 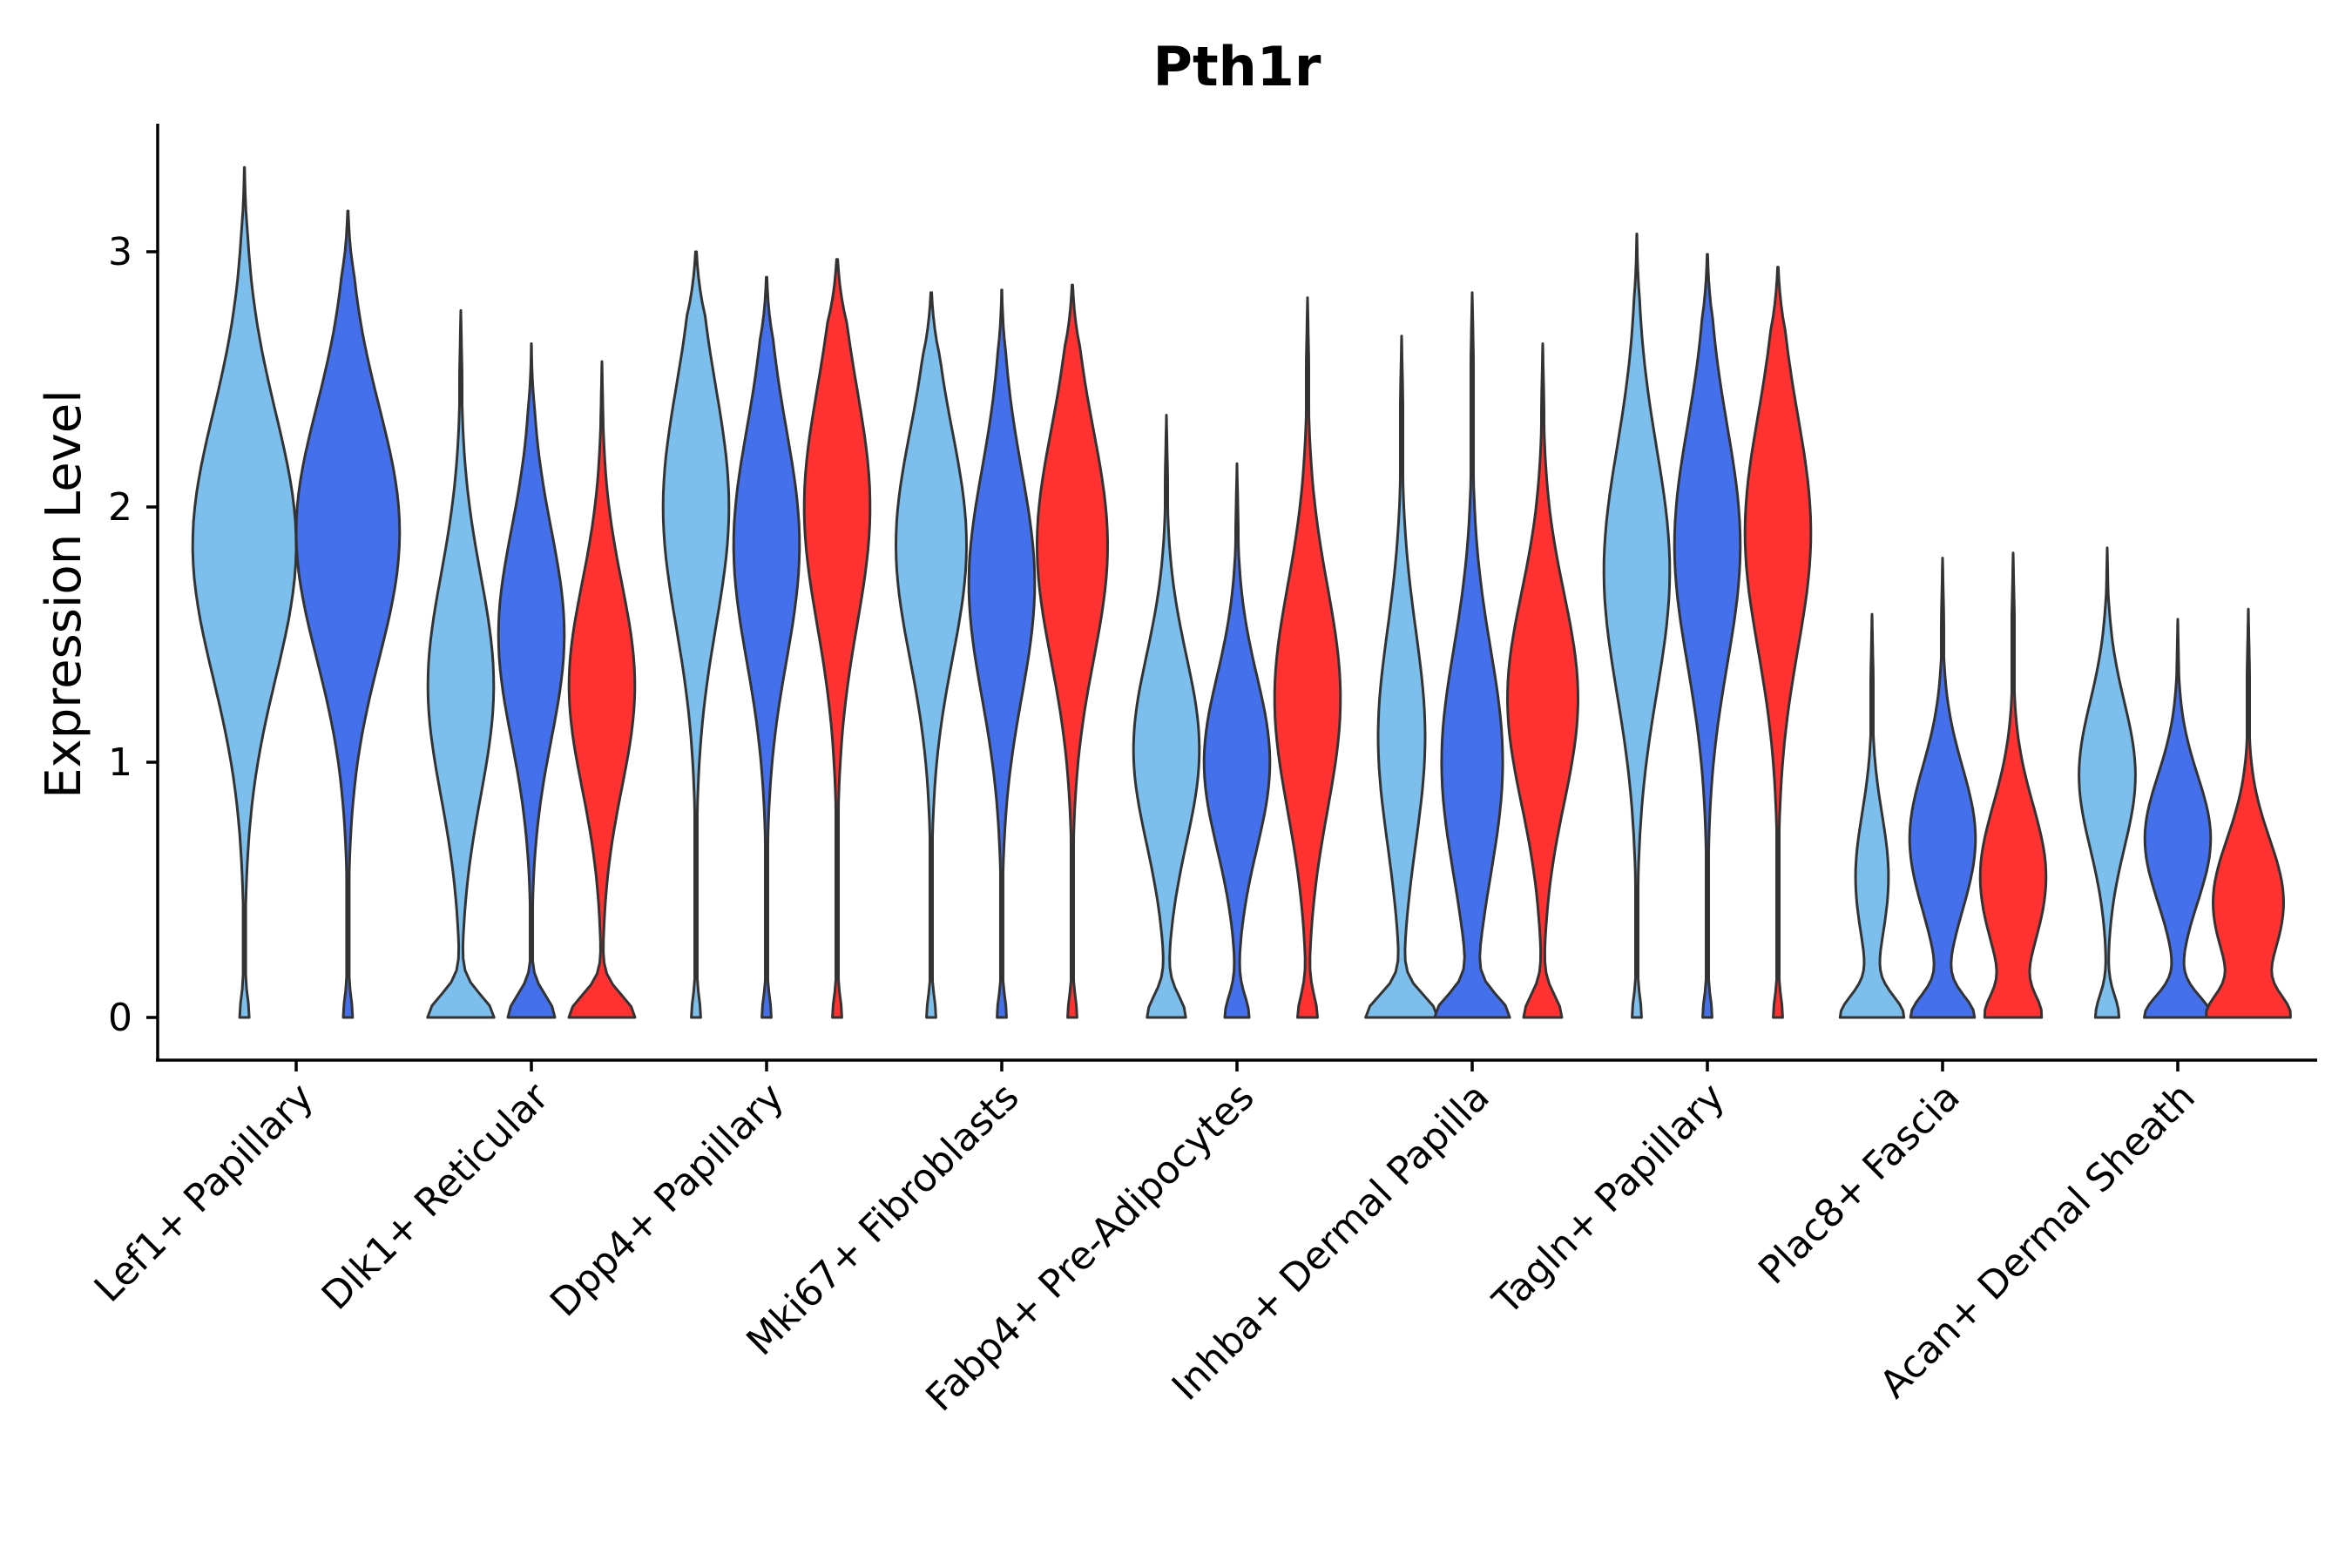 I want to click on x-tick-label: Tagln+ Papillary, so click(x=1609, y=1199).